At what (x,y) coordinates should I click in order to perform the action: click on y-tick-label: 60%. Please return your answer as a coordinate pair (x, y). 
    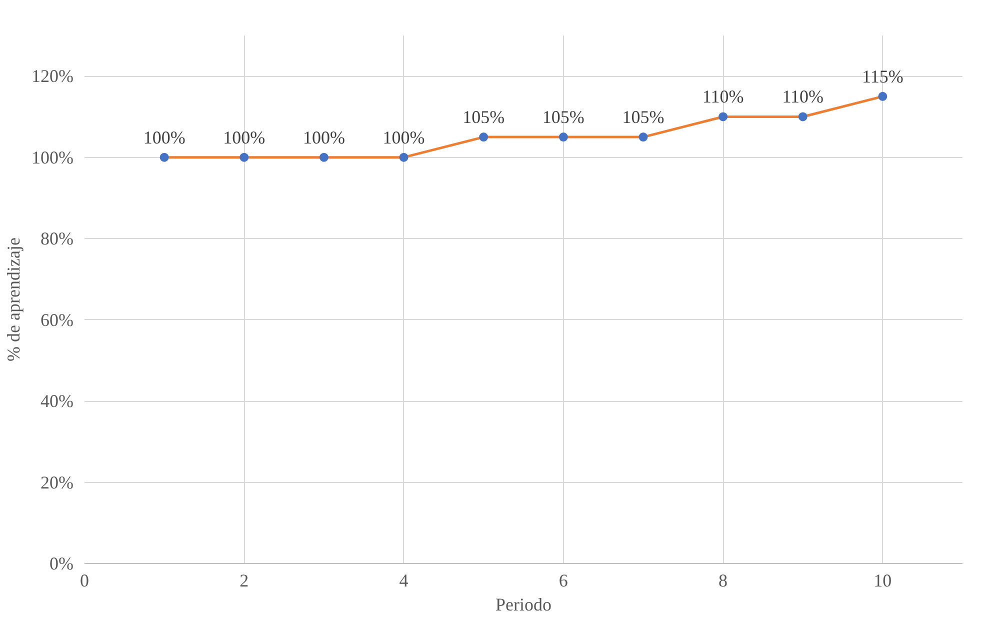
    Looking at the image, I should click on (57, 320).